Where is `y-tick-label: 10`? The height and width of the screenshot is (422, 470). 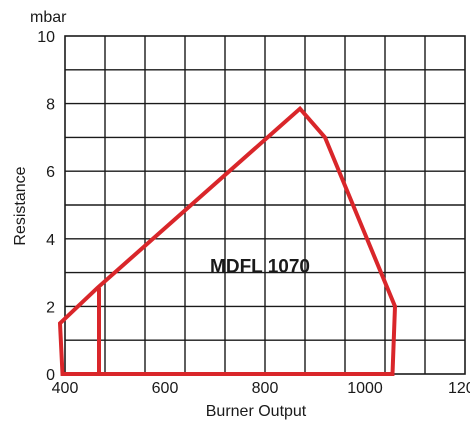 y-tick-label: 10 is located at coordinates (46, 37).